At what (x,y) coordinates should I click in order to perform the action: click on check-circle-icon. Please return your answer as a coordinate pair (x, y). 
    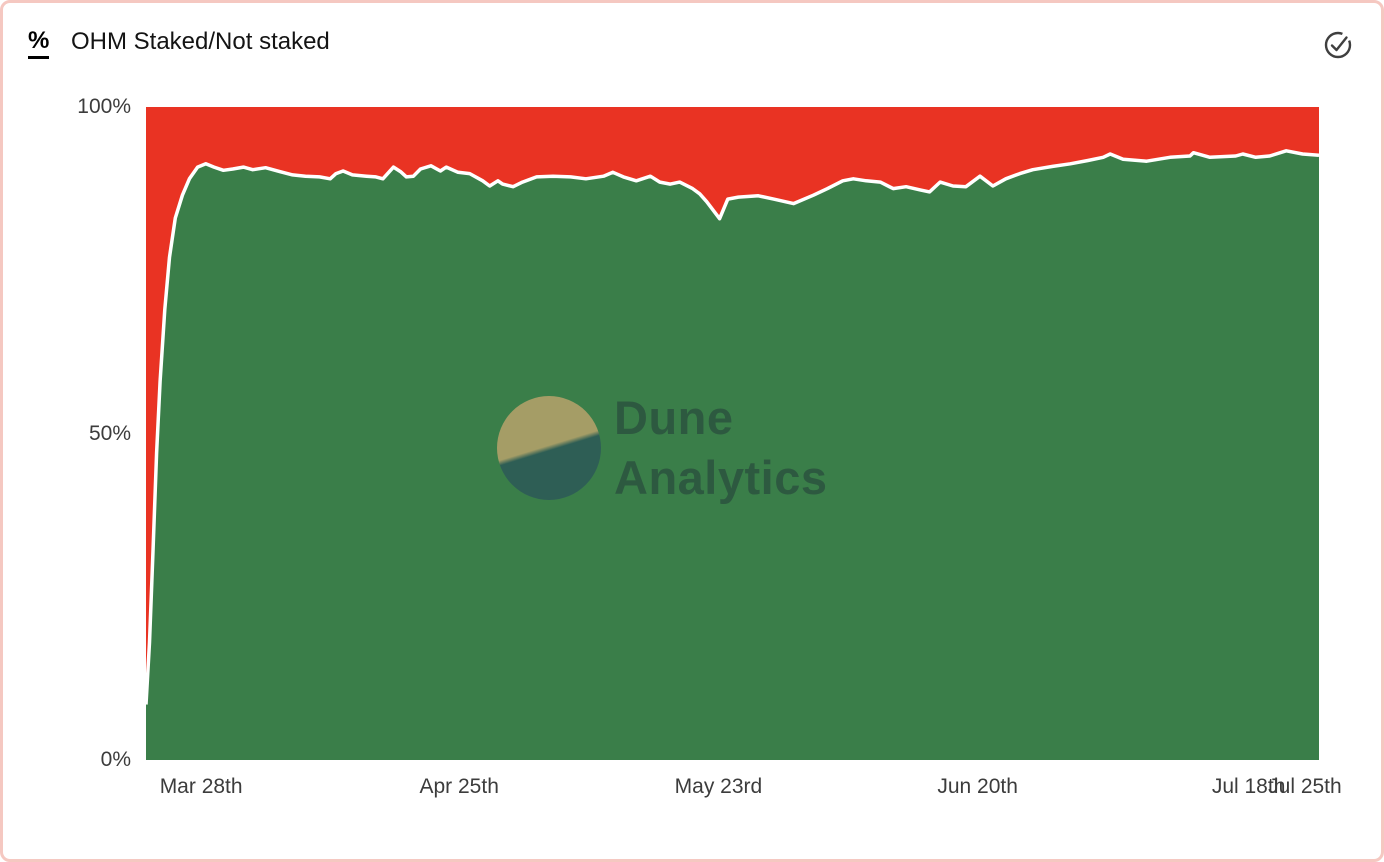
    Looking at the image, I should click on (1338, 45).